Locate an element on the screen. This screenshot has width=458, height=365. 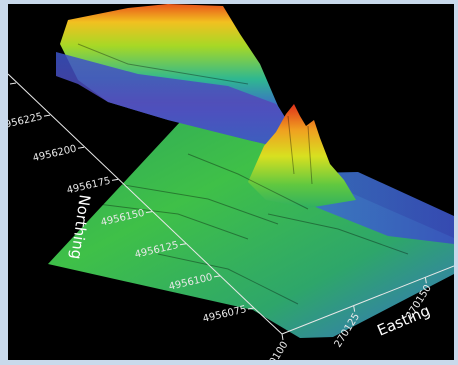
surface-peak is located at coordinates (302, 156).